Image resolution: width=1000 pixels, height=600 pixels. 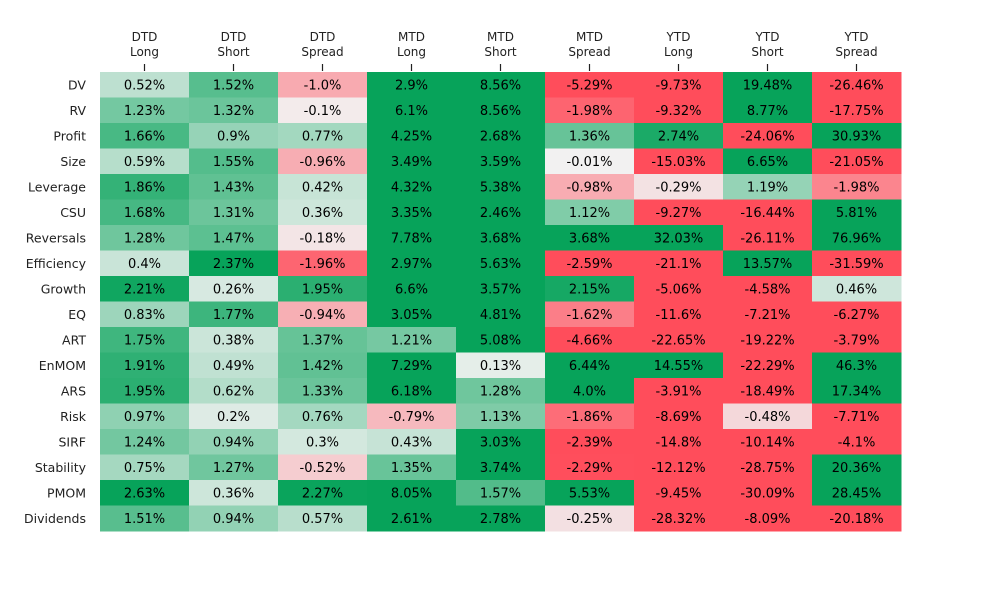 I want to click on cell-value-label: 0.76%, so click(x=322, y=417).